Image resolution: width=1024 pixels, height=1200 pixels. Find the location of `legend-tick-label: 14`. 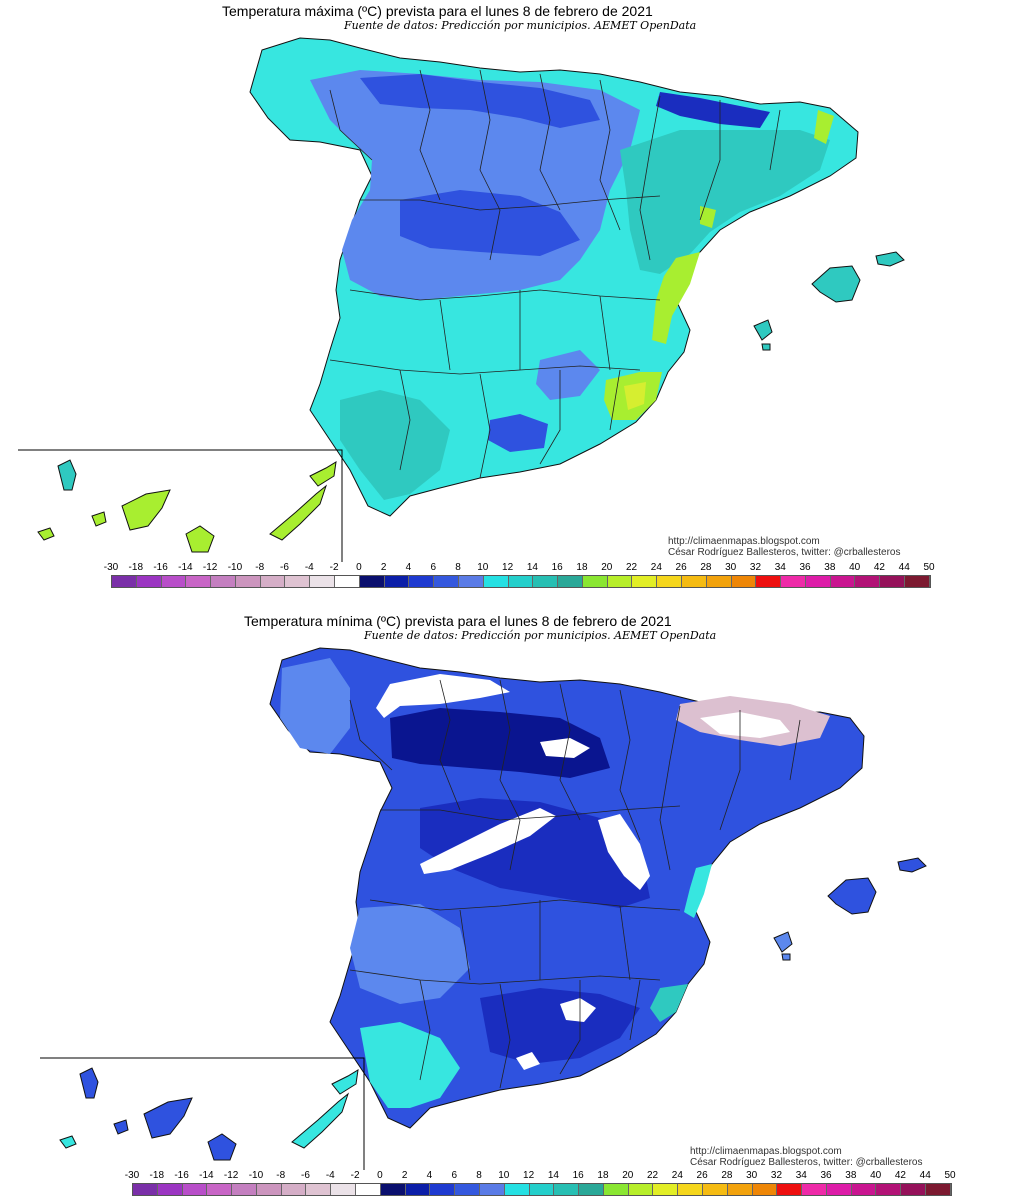

legend-tick-label: 14 is located at coordinates (553, 1175).